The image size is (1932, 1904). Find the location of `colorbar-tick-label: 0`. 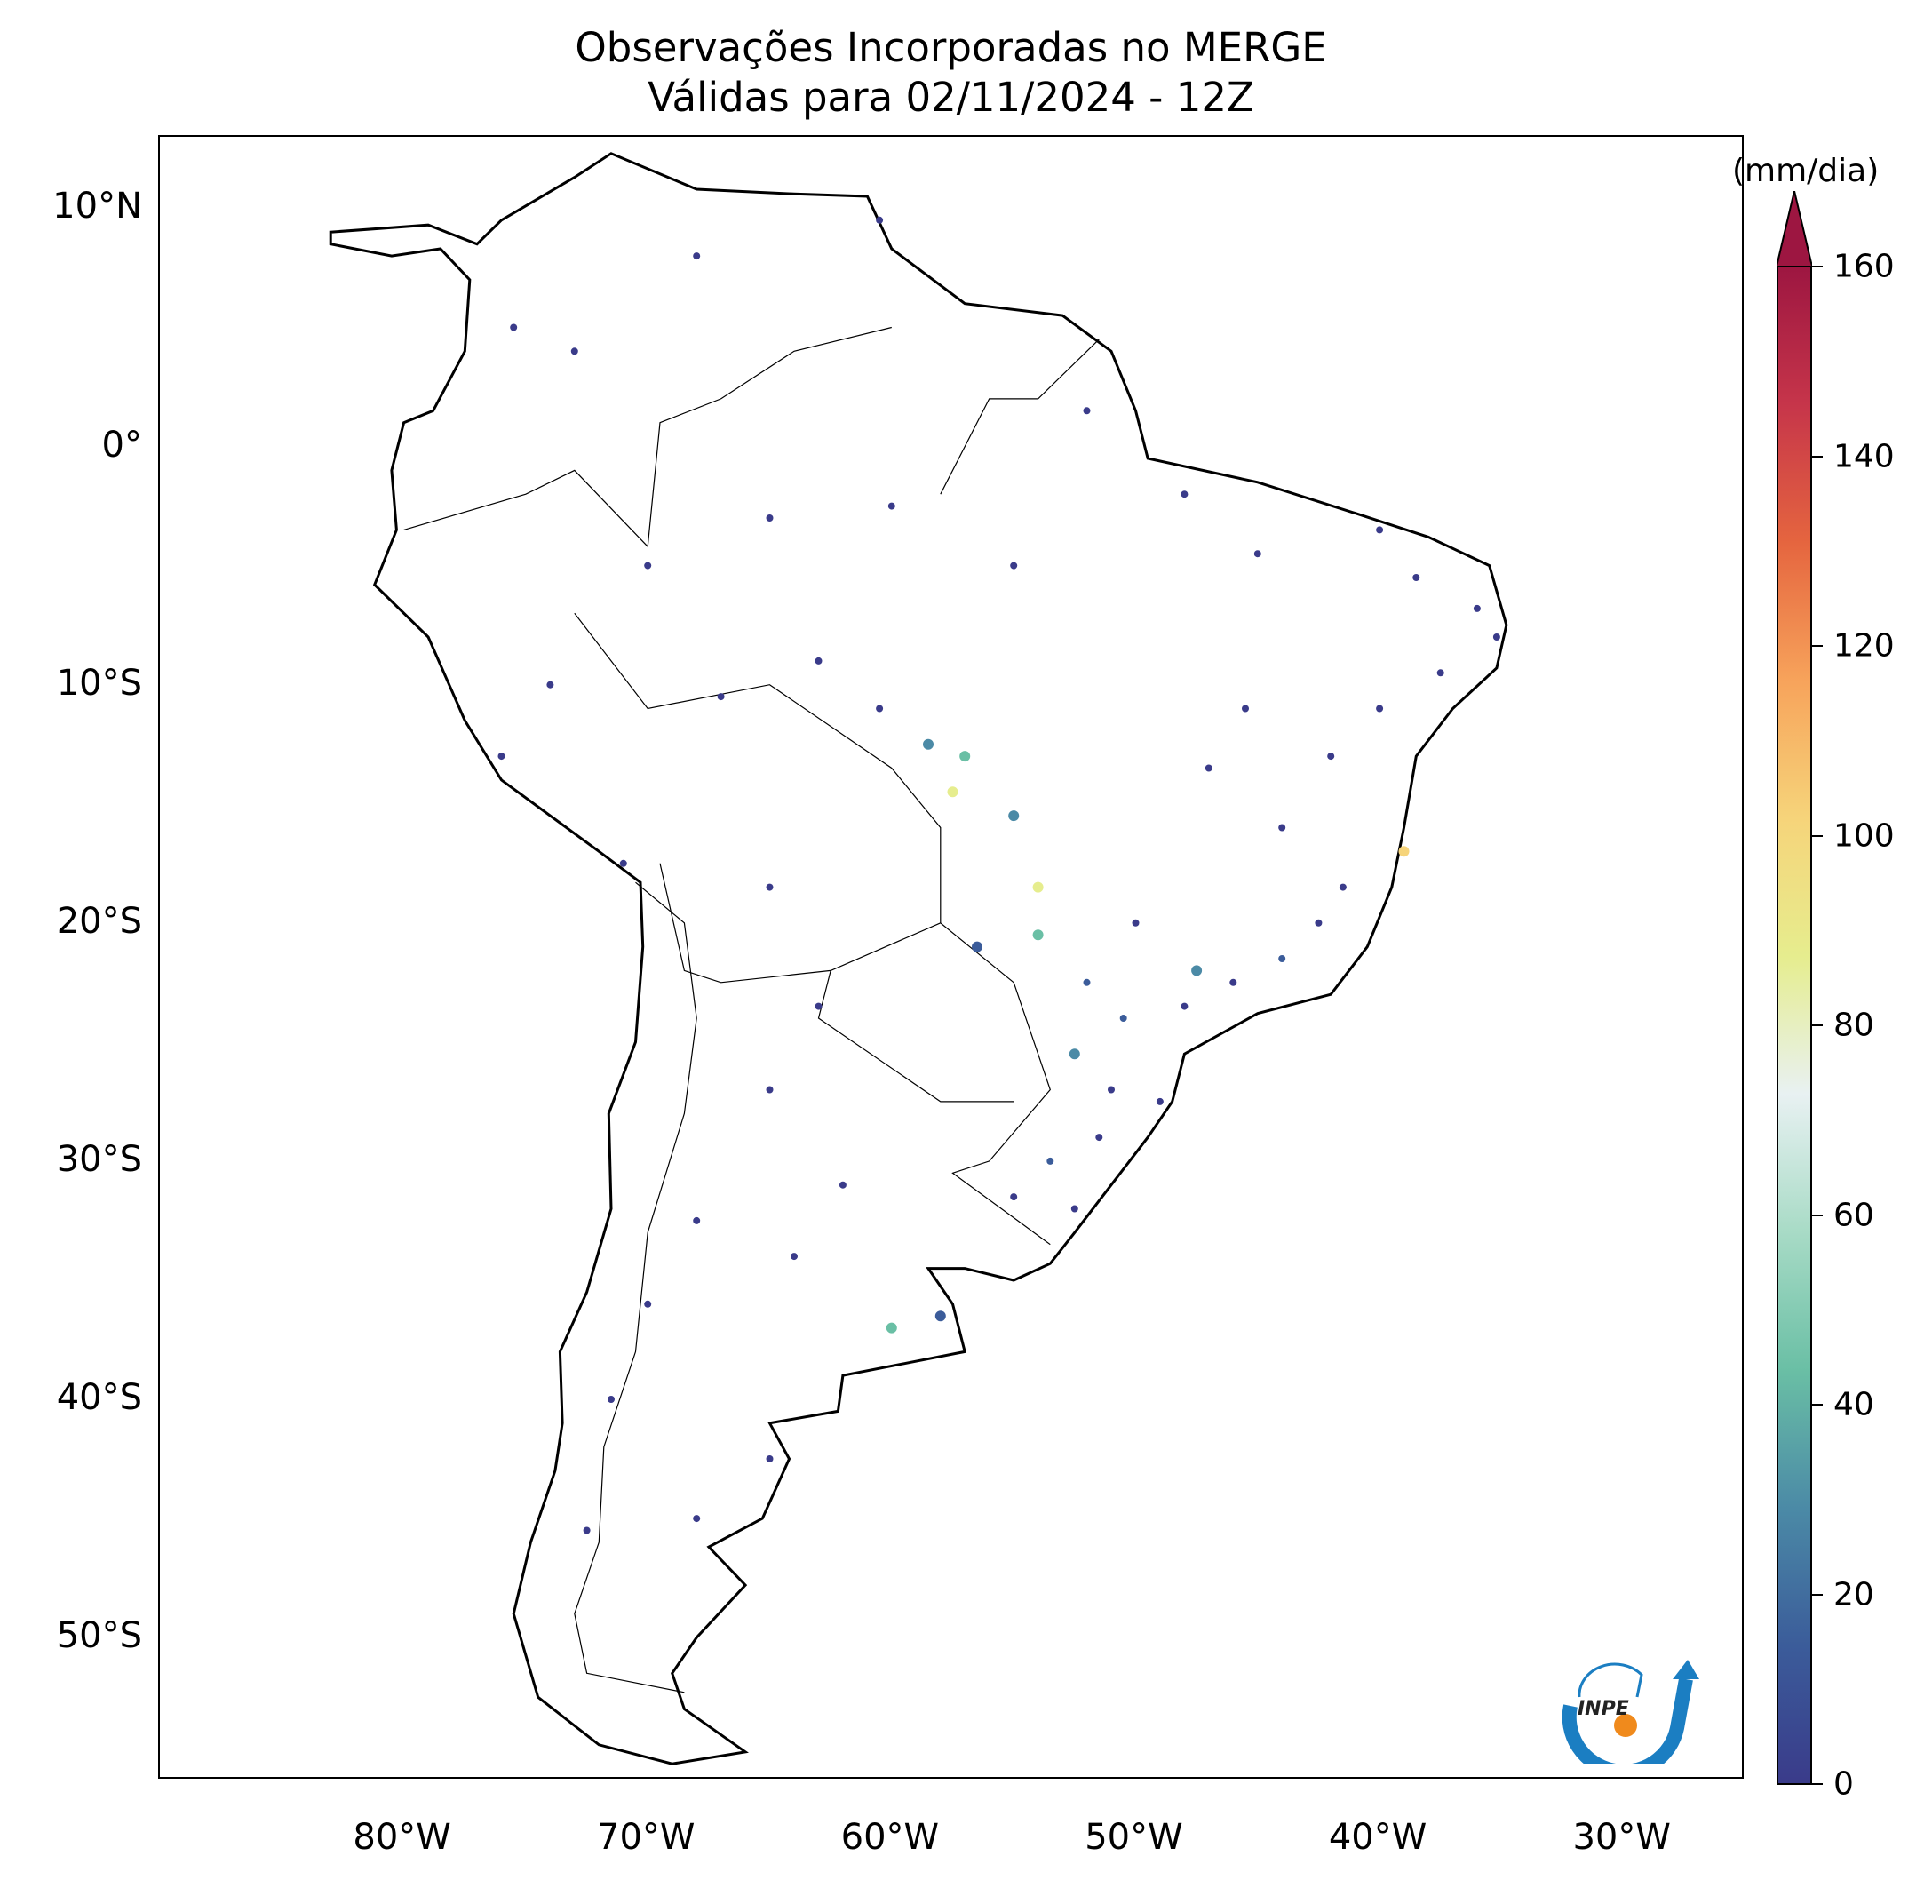

colorbar-tick-label: 0 is located at coordinates (1843, 1784).